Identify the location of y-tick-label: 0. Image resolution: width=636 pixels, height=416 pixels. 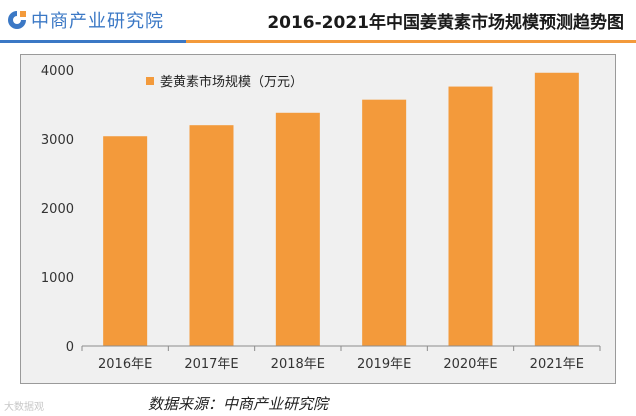
(70, 347).